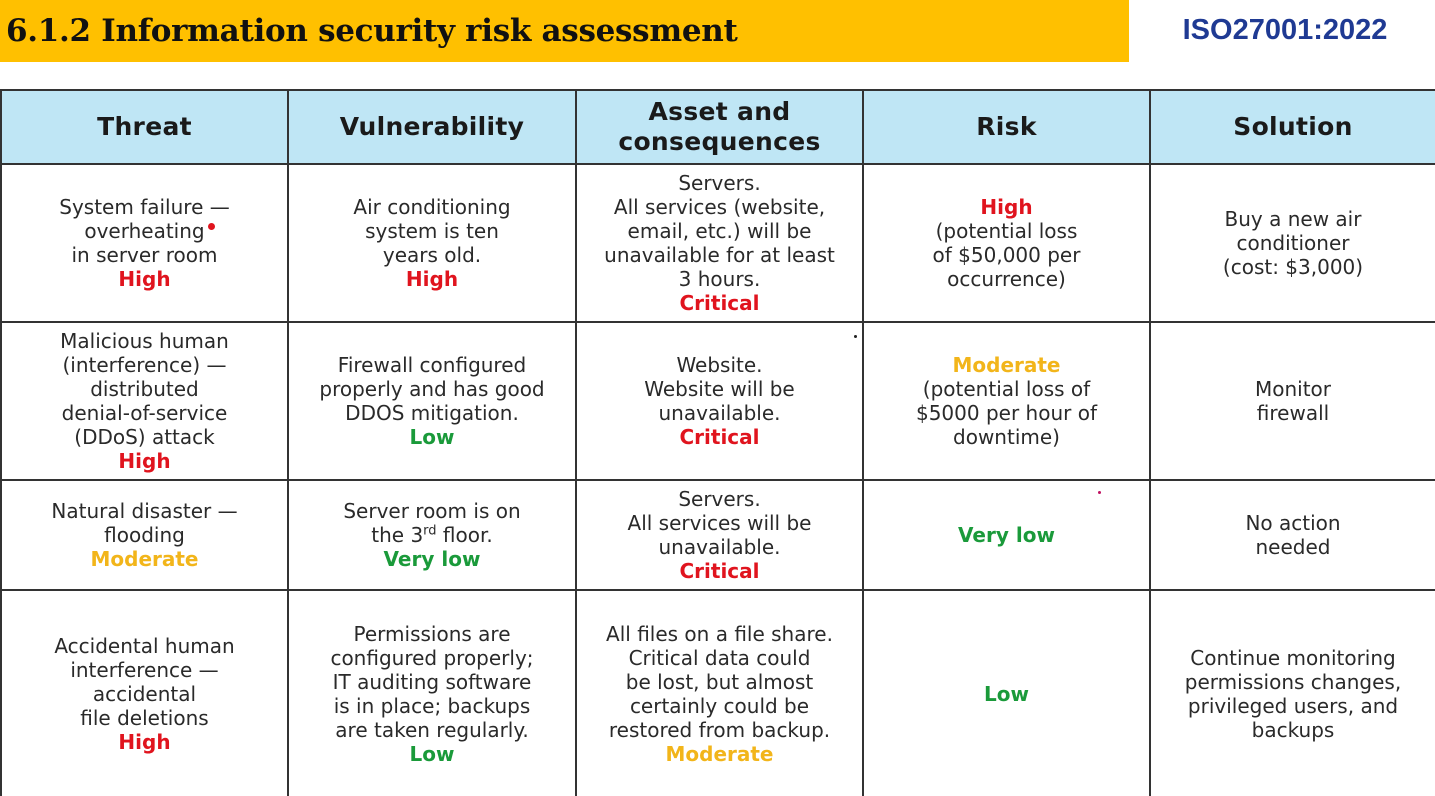 Image resolution: width=1435 pixels, height=796 pixels. What do you see at coordinates (1006, 231) in the screenshot?
I see `cell-line: (potential loss` at bounding box center [1006, 231].